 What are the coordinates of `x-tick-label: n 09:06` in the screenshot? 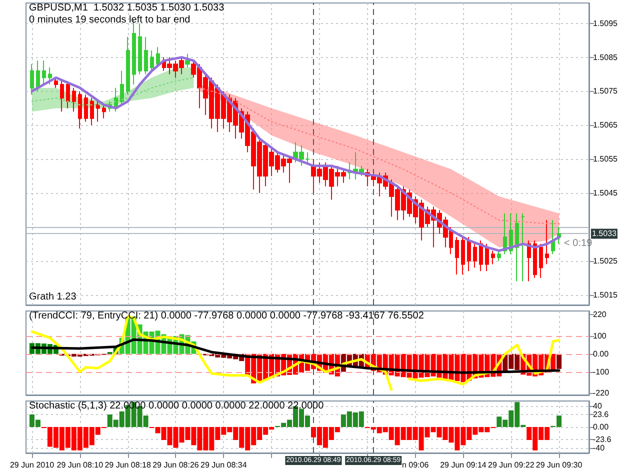 It's located at (416, 464).